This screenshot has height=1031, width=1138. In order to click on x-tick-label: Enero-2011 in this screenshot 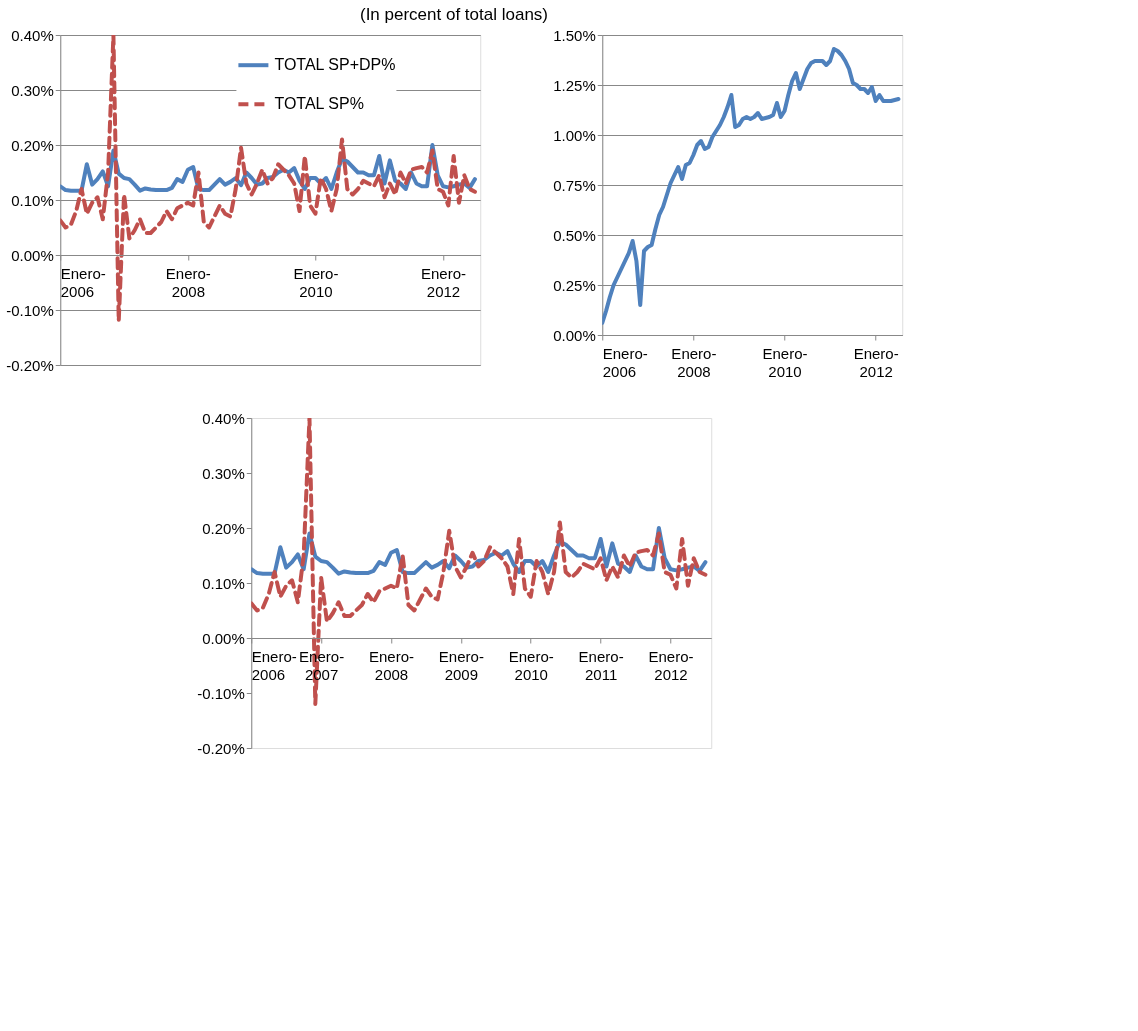, I will do `click(601, 665)`.